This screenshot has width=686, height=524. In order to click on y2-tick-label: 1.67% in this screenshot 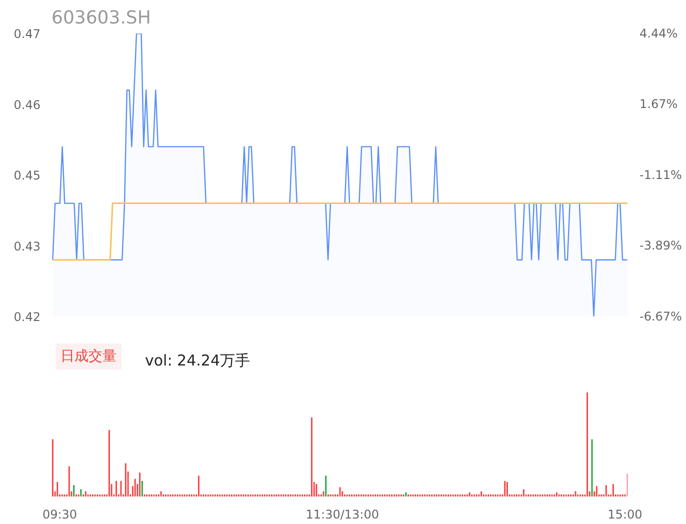, I will do `click(659, 104)`.